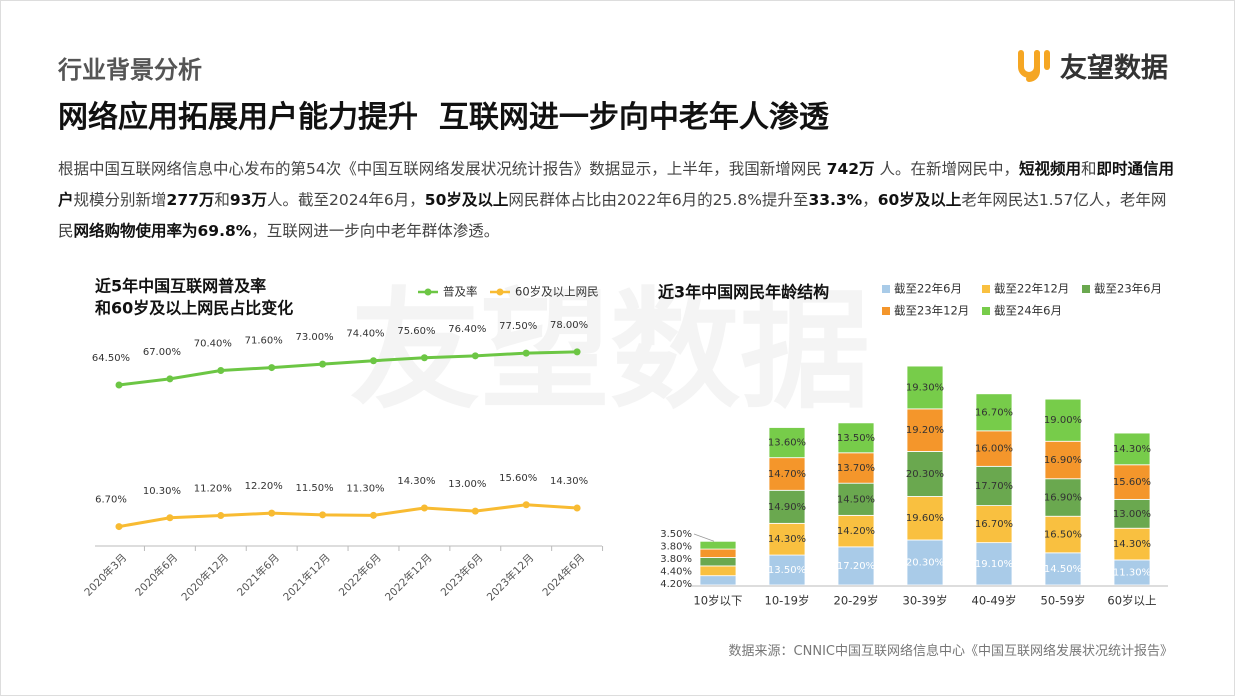  Describe the element at coordinates (213, 344) in the screenshot. I see `data-label: 70.40%` at that location.